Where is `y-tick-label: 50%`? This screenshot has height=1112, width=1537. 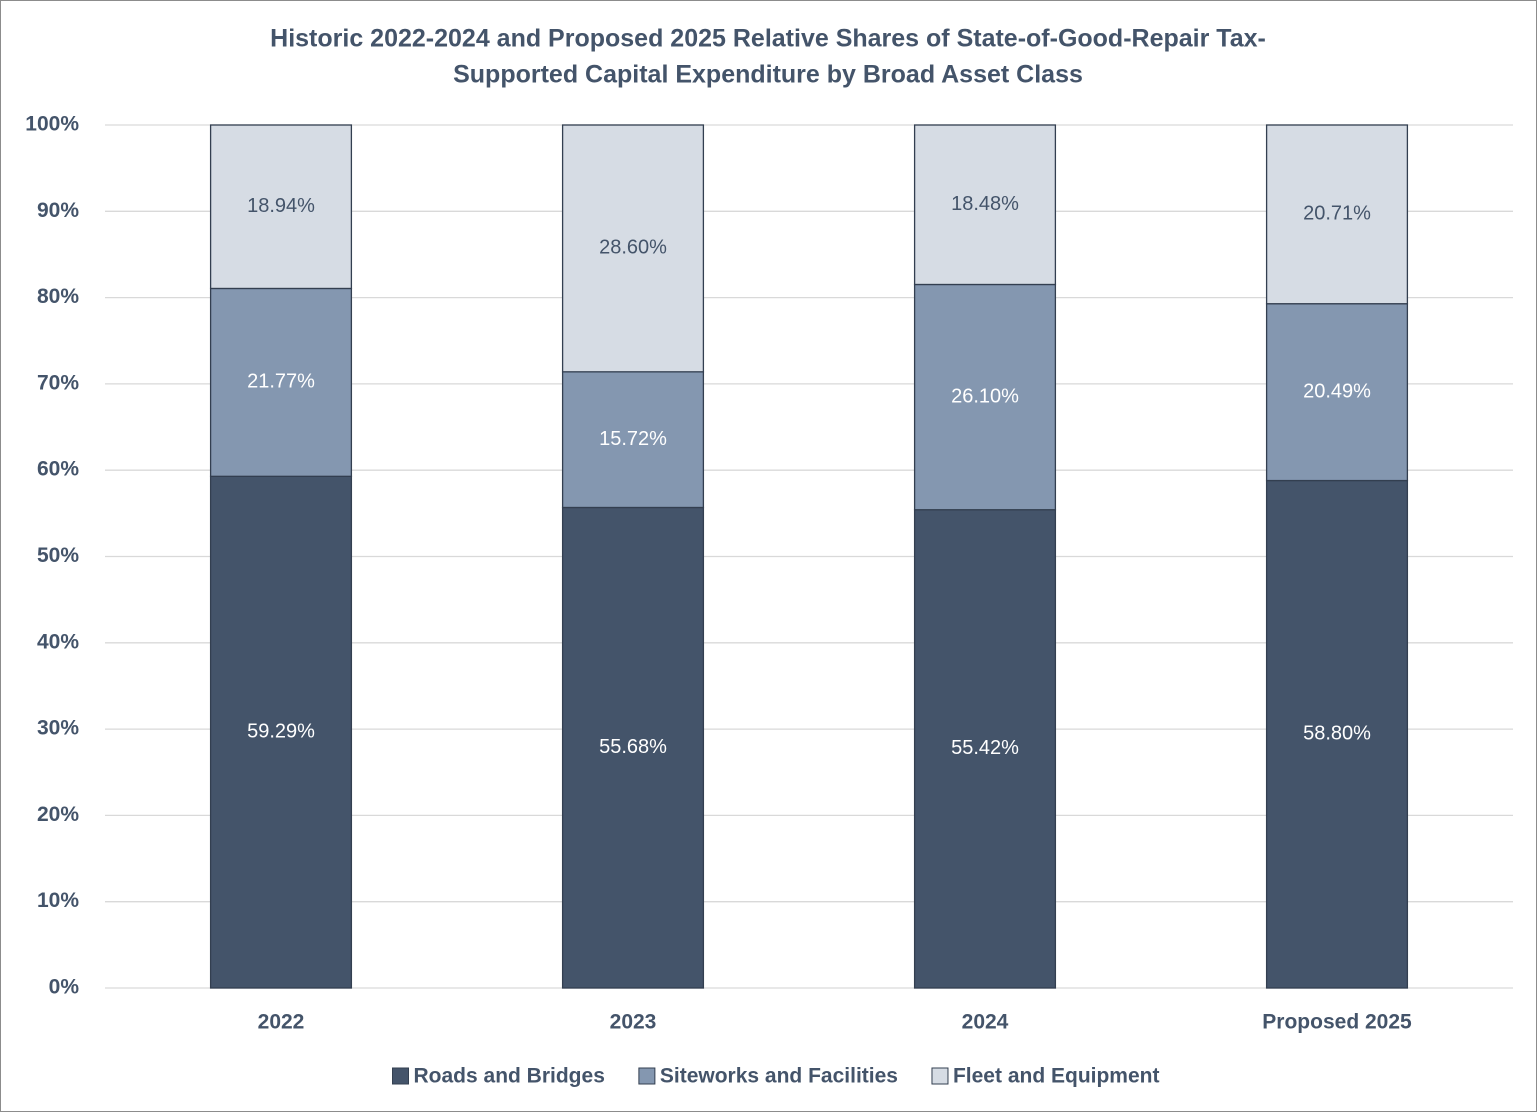
y-tick-label: 50% is located at coordinates (58, 555).